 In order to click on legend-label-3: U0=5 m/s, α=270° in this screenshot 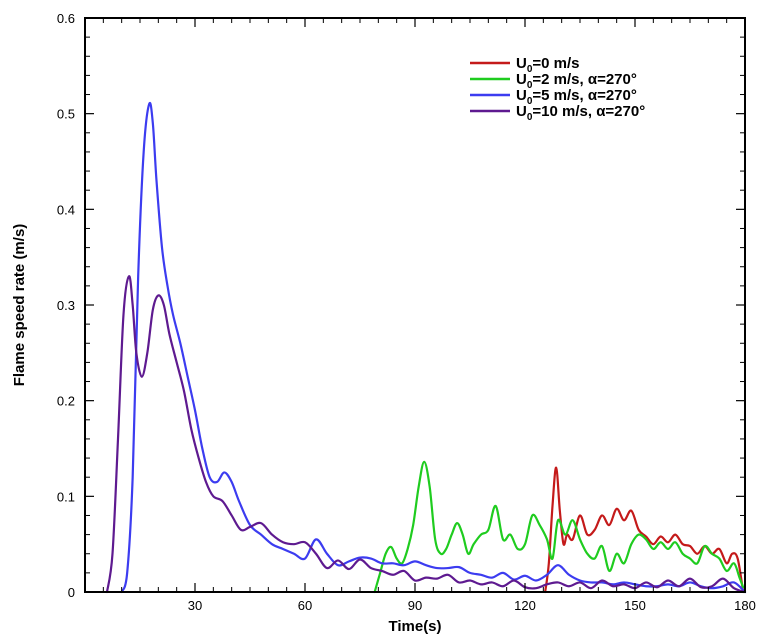, I will do `click(576, 97)`.